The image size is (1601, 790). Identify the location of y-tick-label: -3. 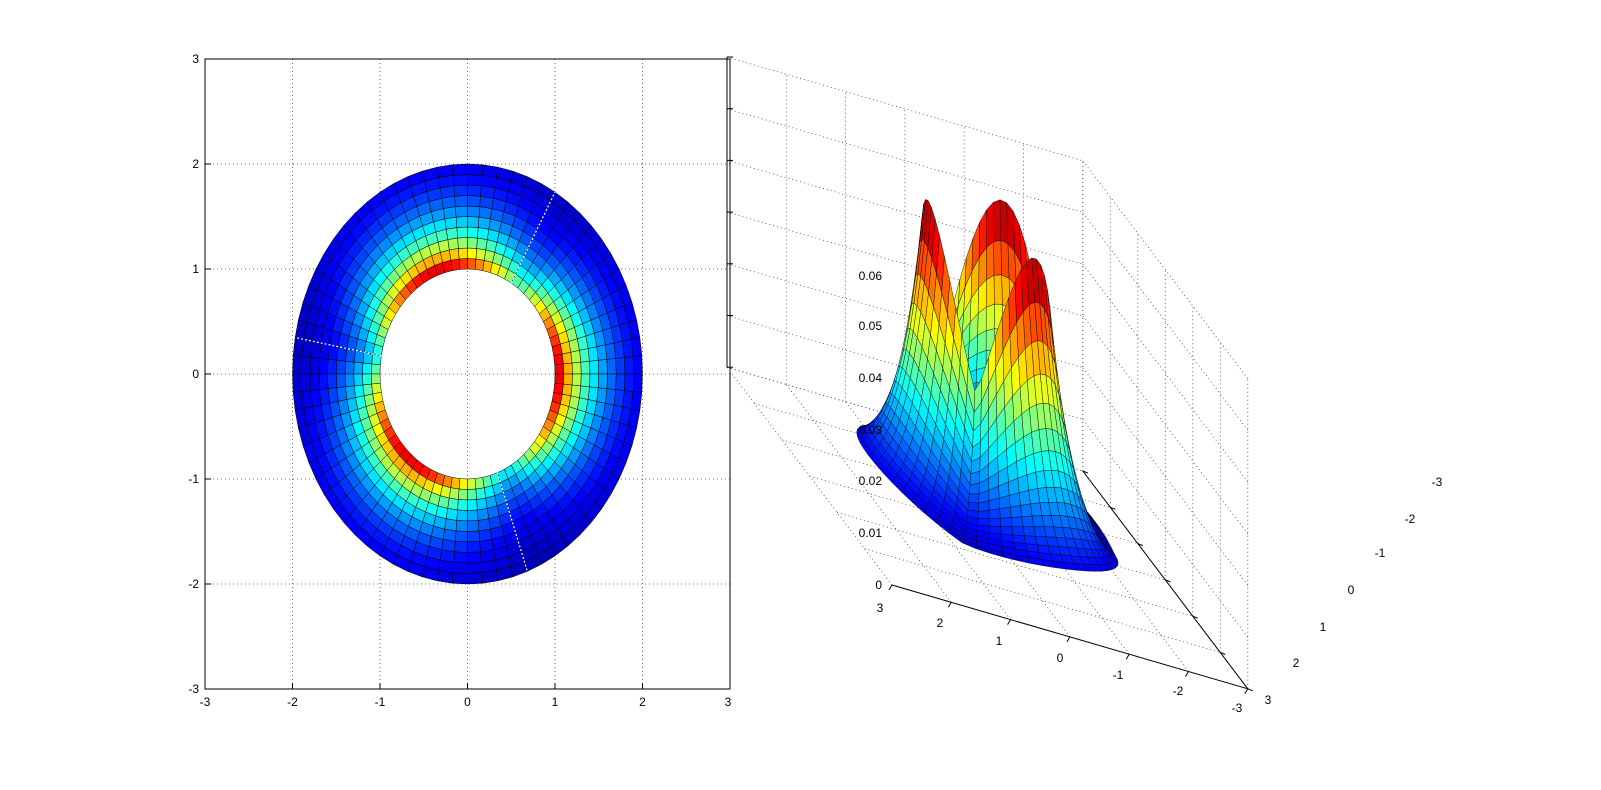
(193, 689).